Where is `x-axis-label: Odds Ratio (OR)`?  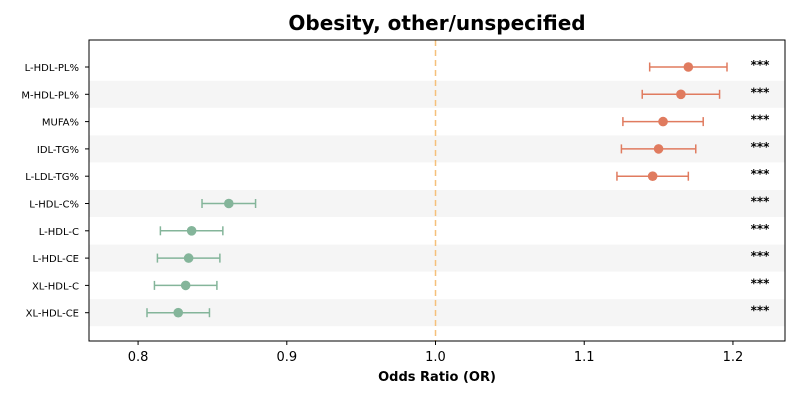 x-axis-label: Odds Ratio (OR) is located at coordinates (437, 377).